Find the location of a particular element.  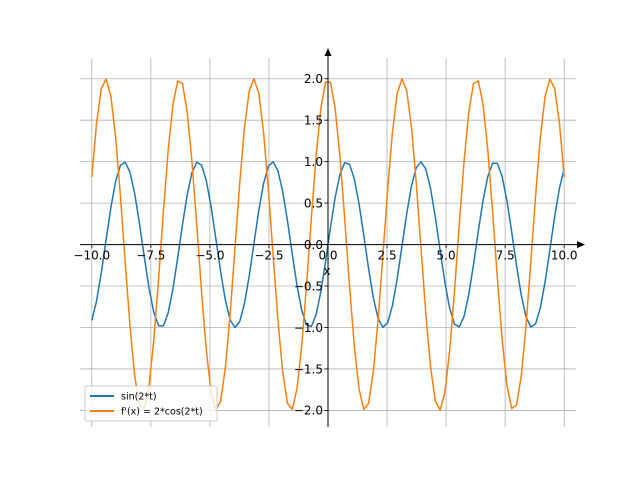

legend-label-derivative: f'(x) = 2*cos(2*t) is located at coordinates (162, 412).